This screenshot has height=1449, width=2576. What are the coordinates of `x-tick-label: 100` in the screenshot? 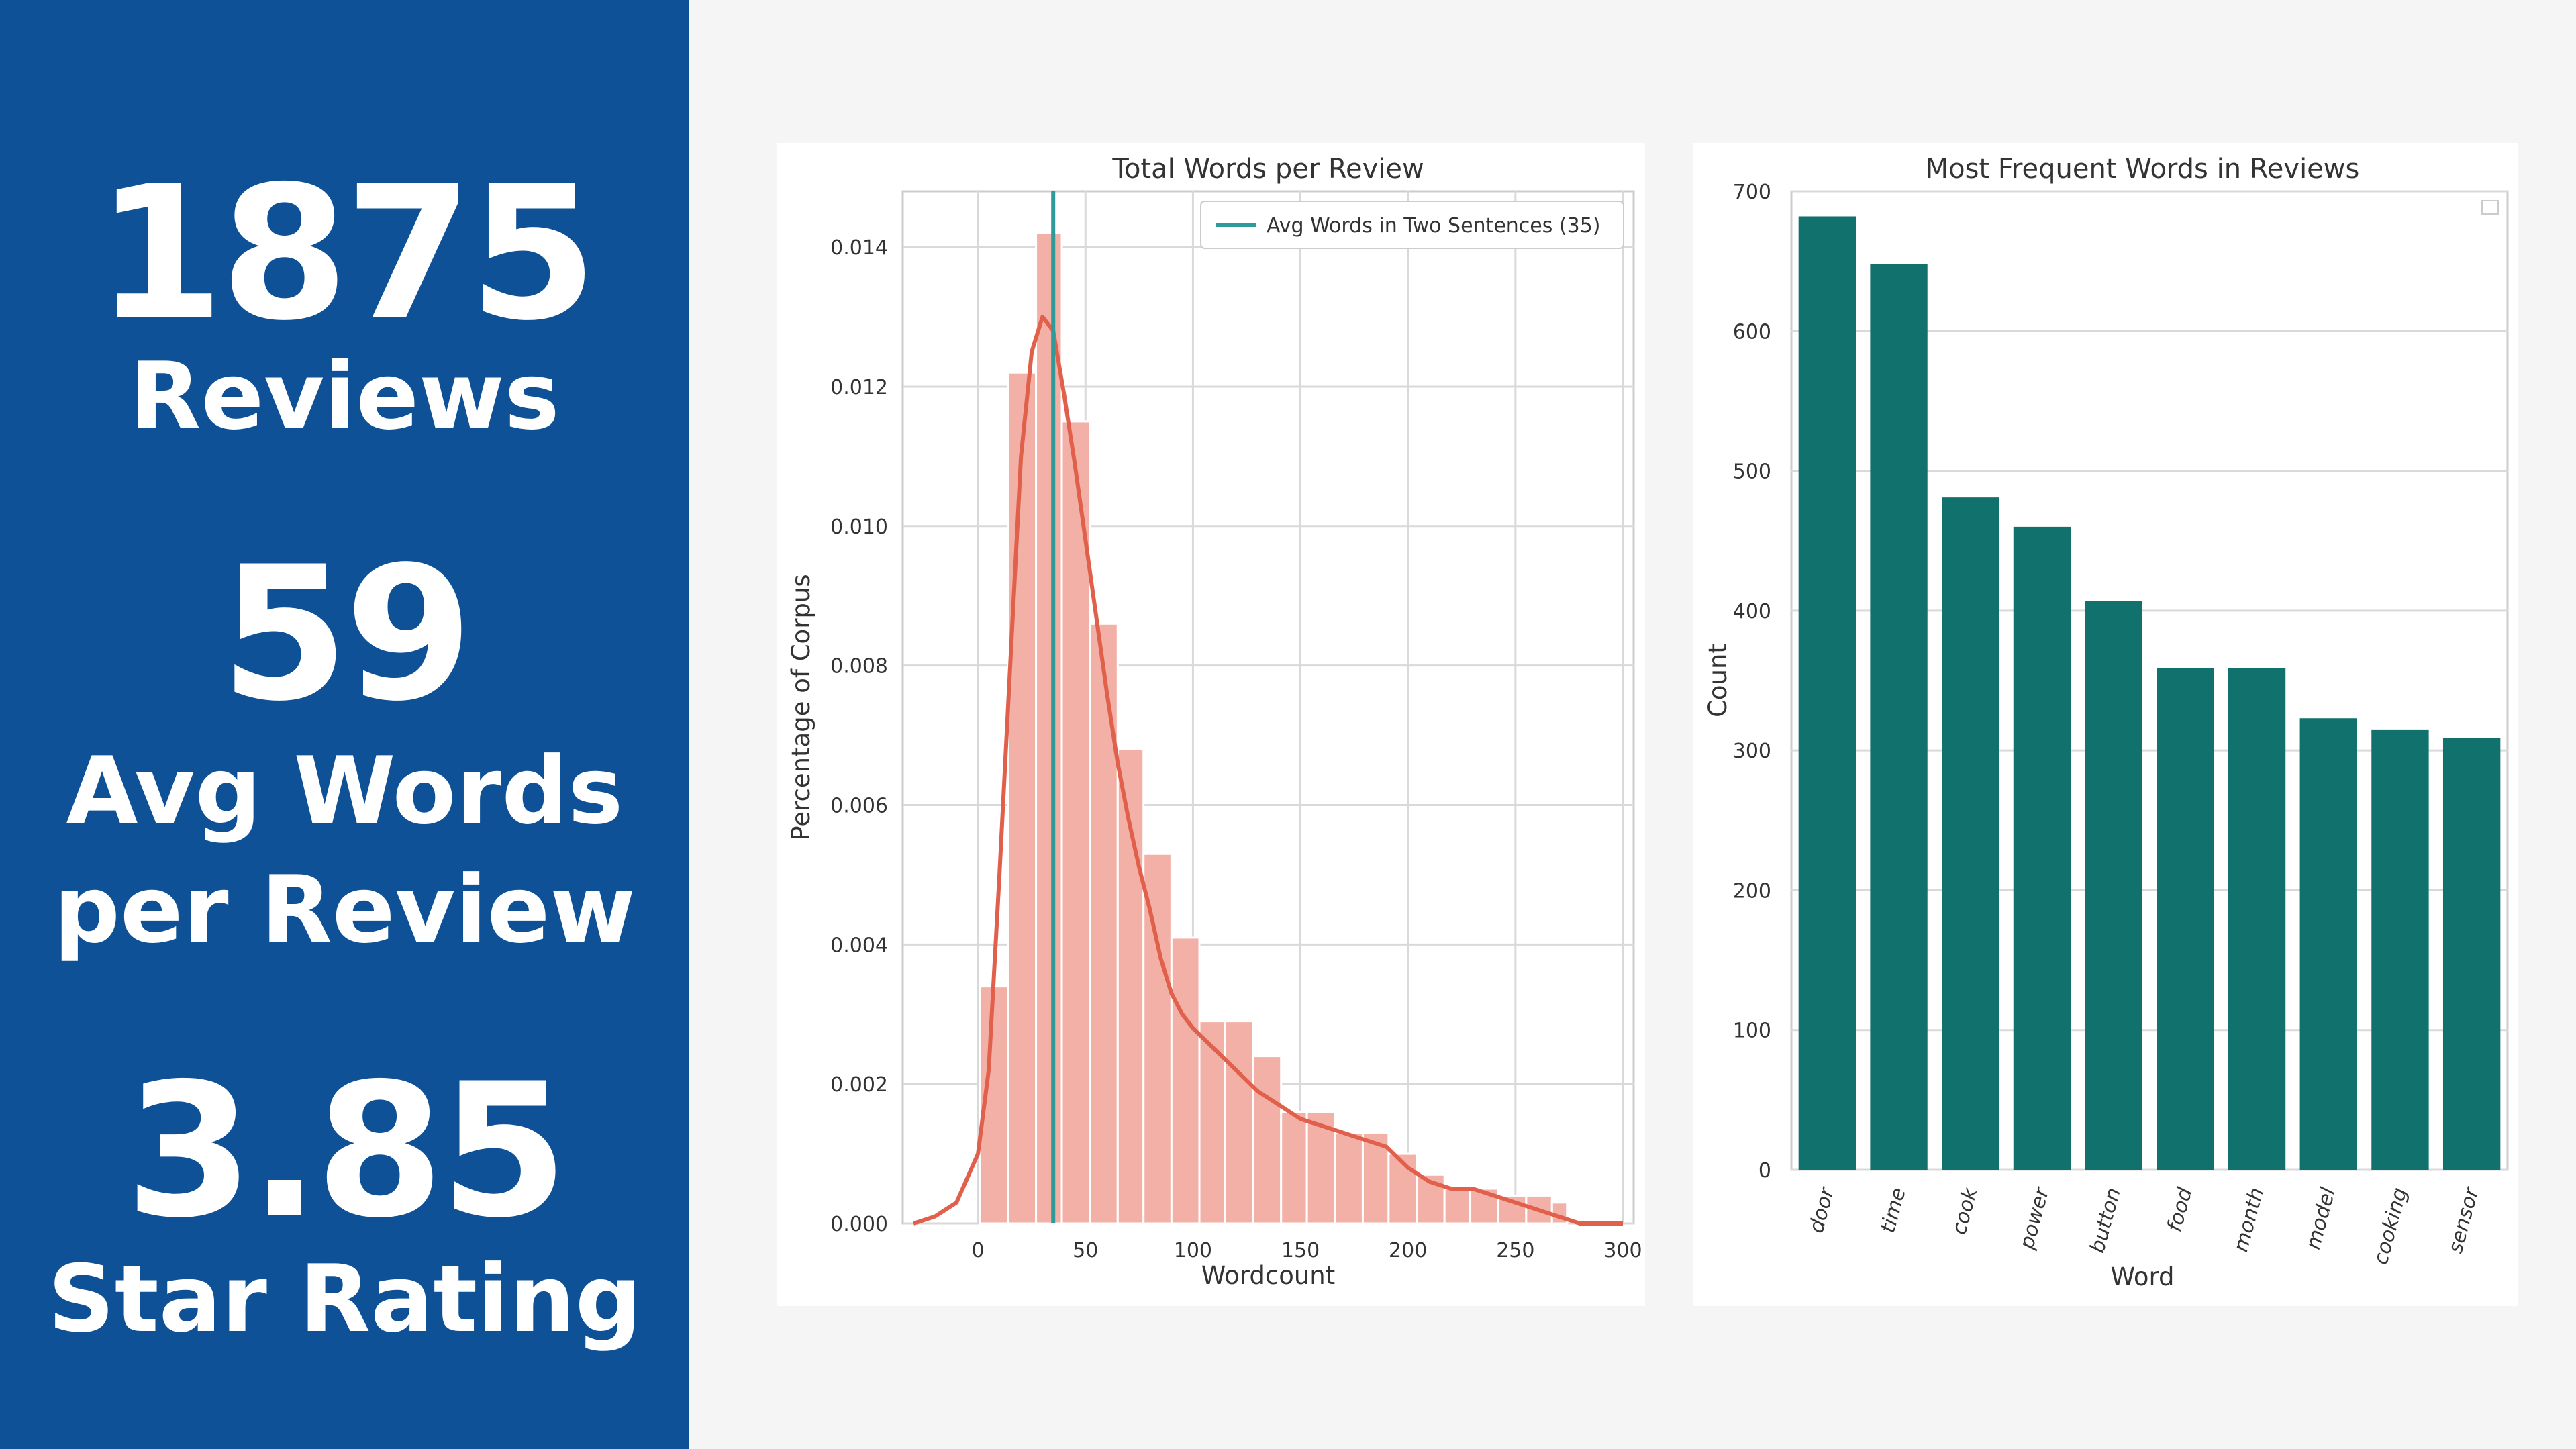 It's located at (1193, 1250).